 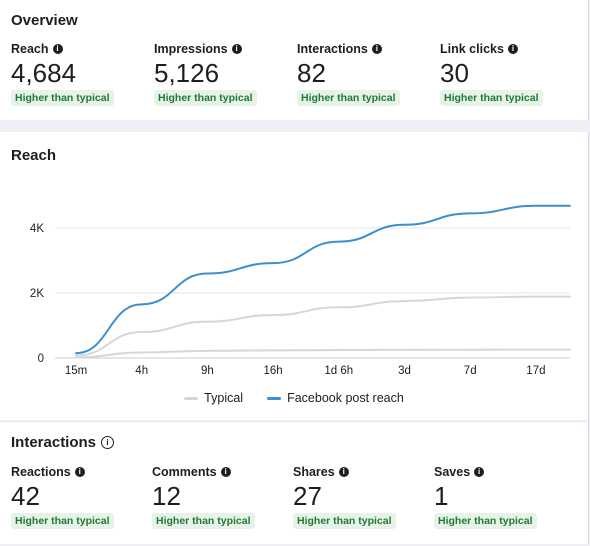 What do you see at coordinates (30, 49) in the screenshot?
I see `metric-label: Reach` at bounding box center [30, 49].